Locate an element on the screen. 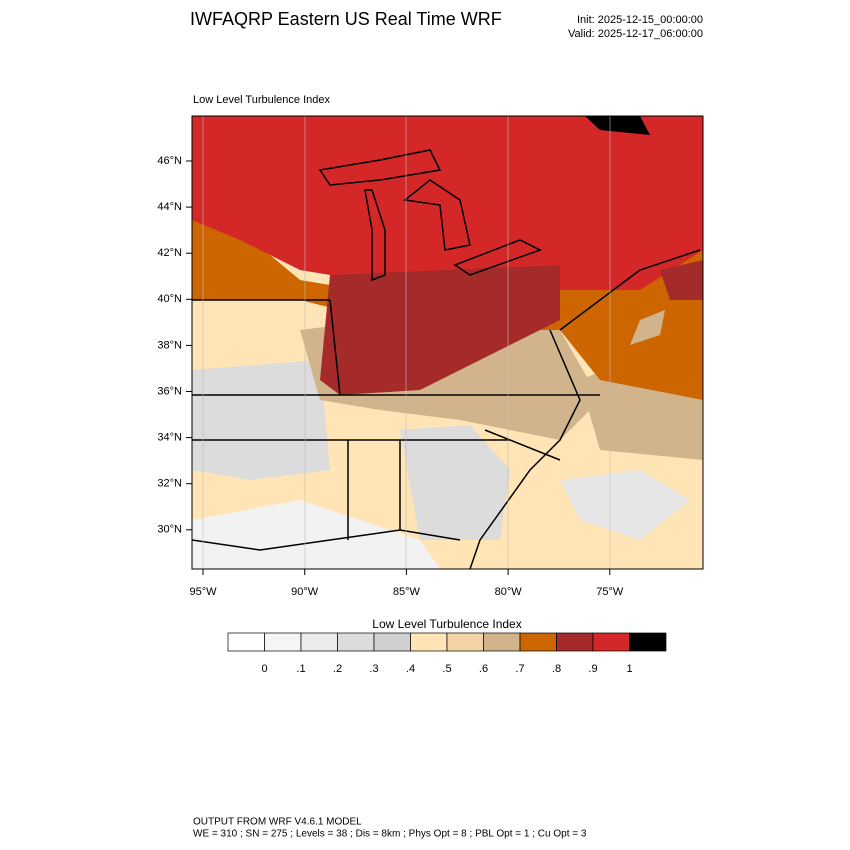  lat-label: 36°N is located at coordinates (169, 391).